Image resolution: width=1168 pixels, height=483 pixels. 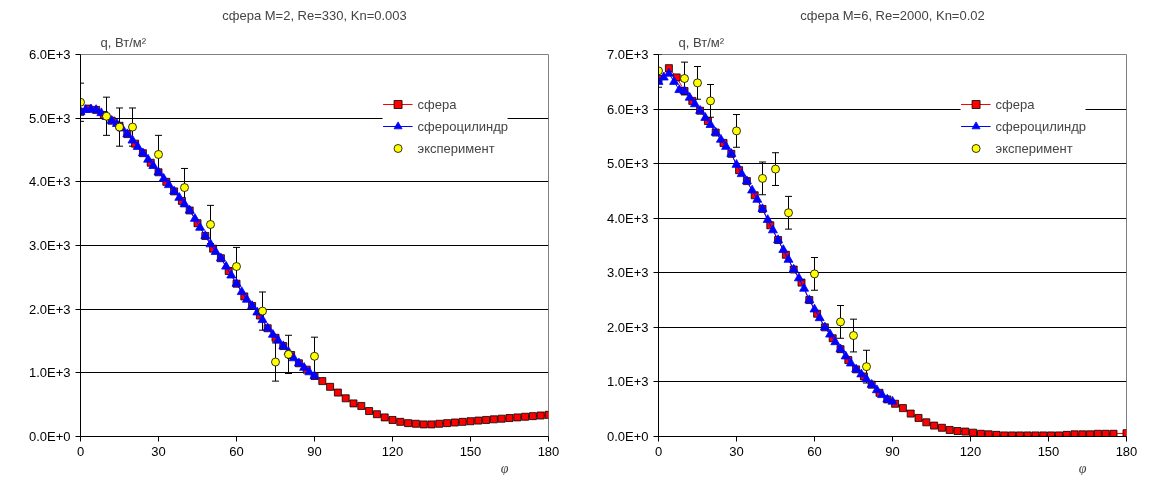 I want to click on chart-title: сфера M=2, Re=330, Kn=0.003, so click(x=314, y=15).